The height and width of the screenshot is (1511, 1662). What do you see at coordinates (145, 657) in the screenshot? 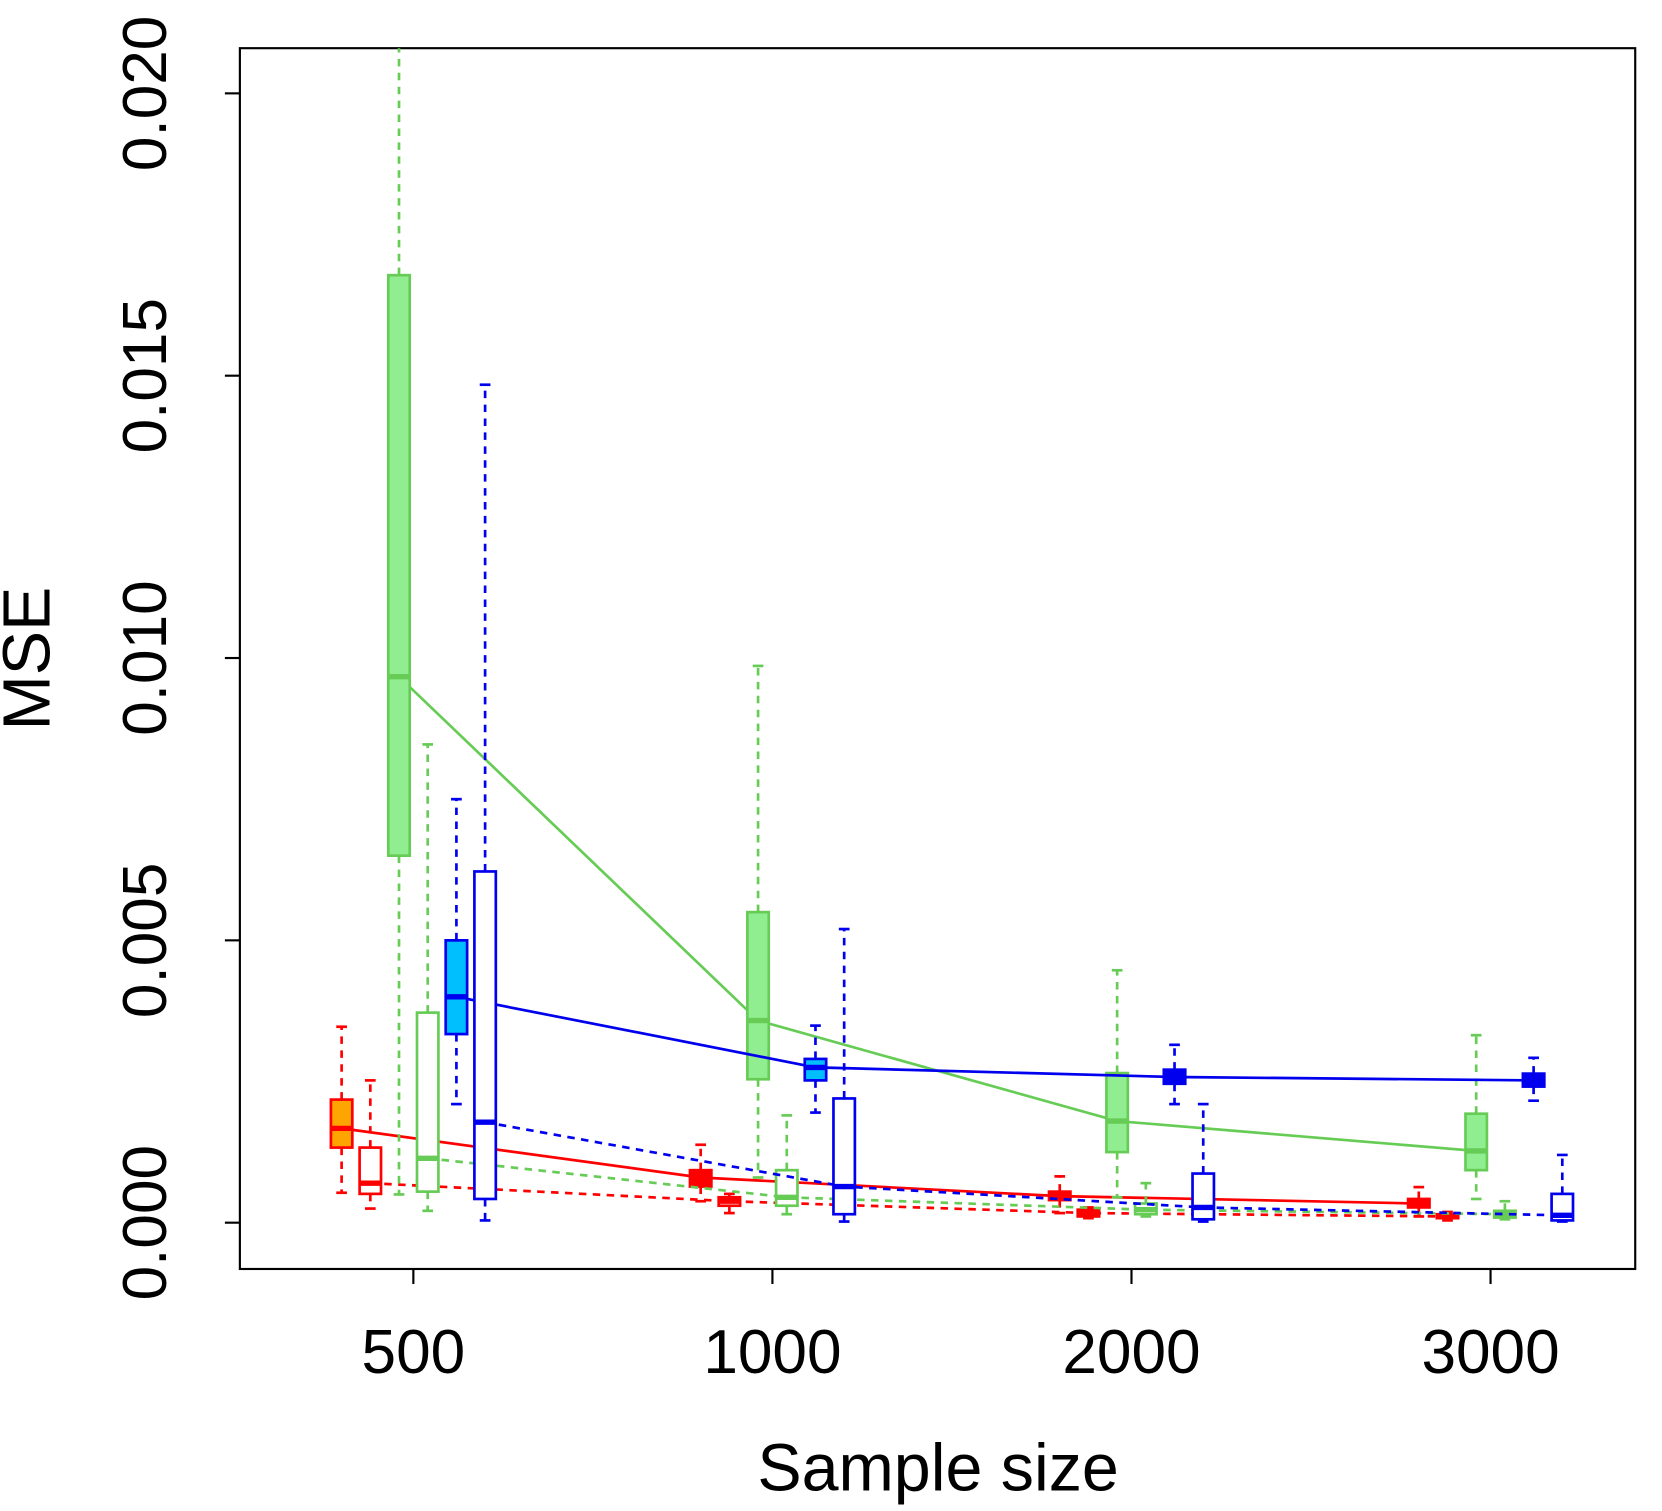
I see `y-tick-label: 0.010` at bounding box center [145, 657].